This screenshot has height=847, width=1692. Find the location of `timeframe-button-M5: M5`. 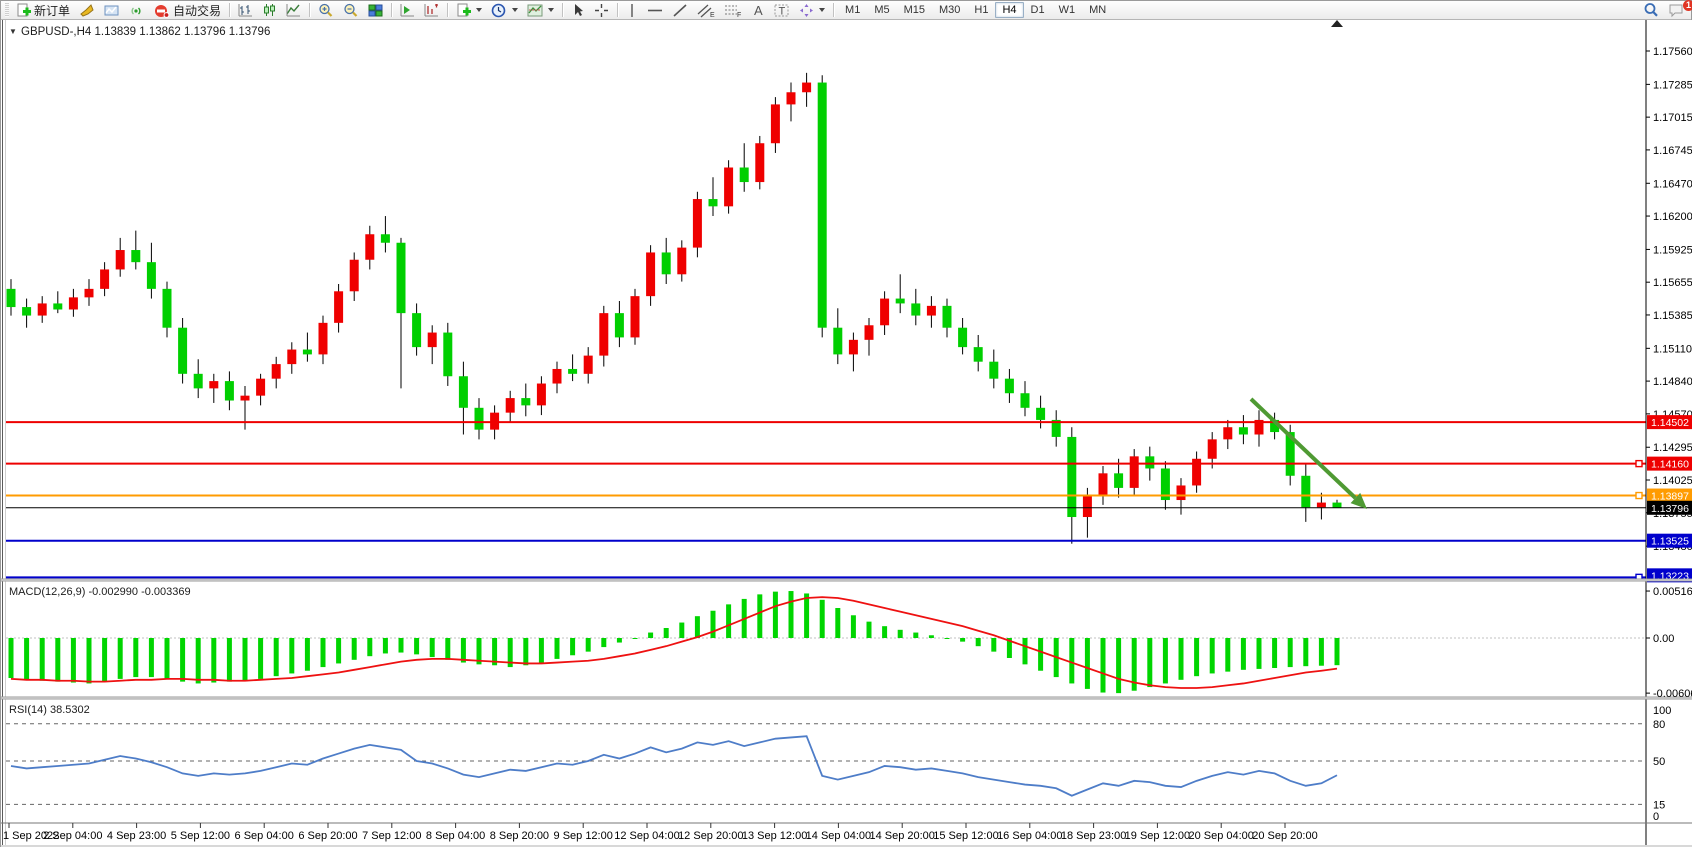

timeframe-button-M5: M5 is located at coordinates (882, 10).